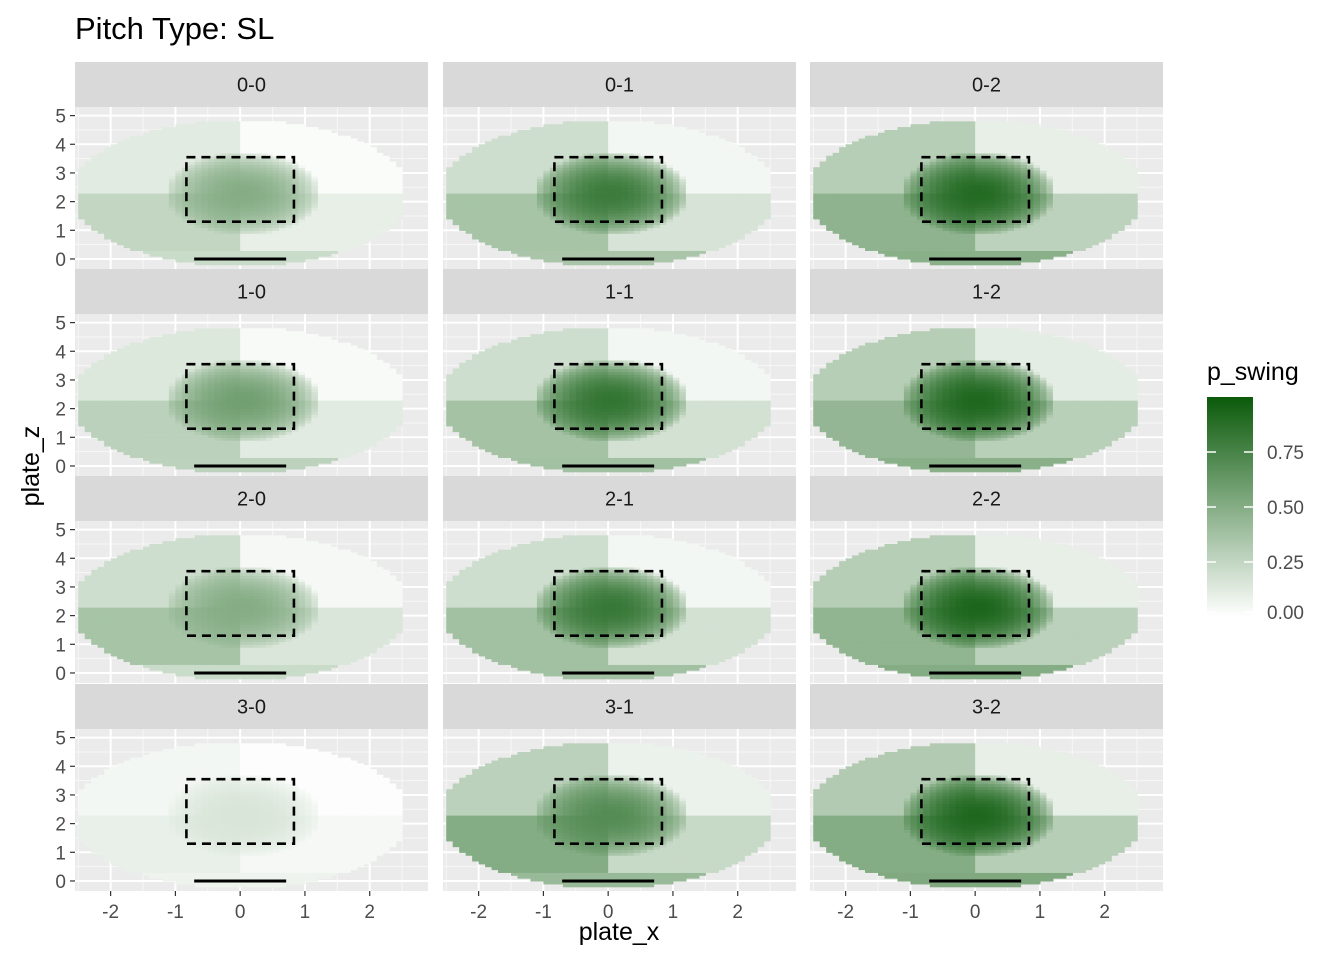 This screenshot has height=960, width=1344. Describe the element at coordinates (251, 86) in the screenshot. I see `facet-strip-label: 0-0` at that location.